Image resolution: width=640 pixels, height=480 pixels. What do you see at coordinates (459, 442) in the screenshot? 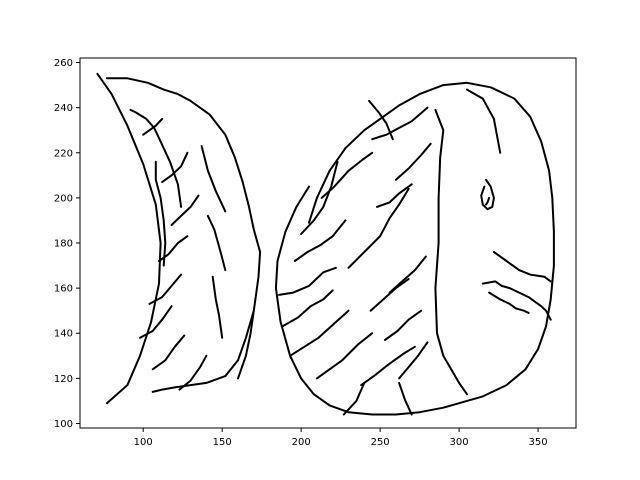
I see `x-tick-label: 300` at bounding box center [459, 442].